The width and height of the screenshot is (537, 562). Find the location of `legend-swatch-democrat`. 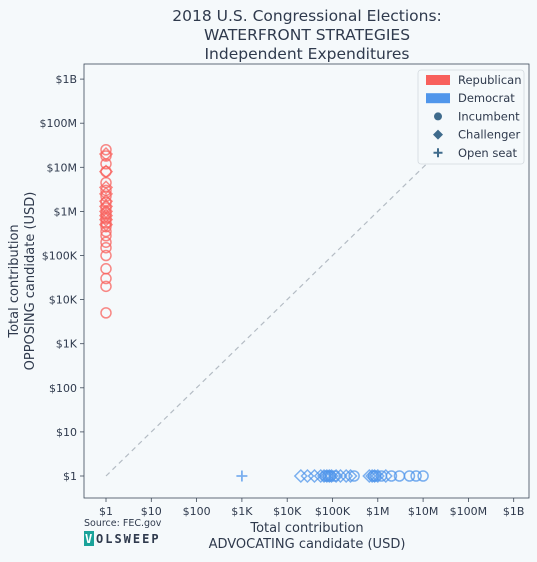

legend-swatch-democrat is located at coordinates (438, 98).